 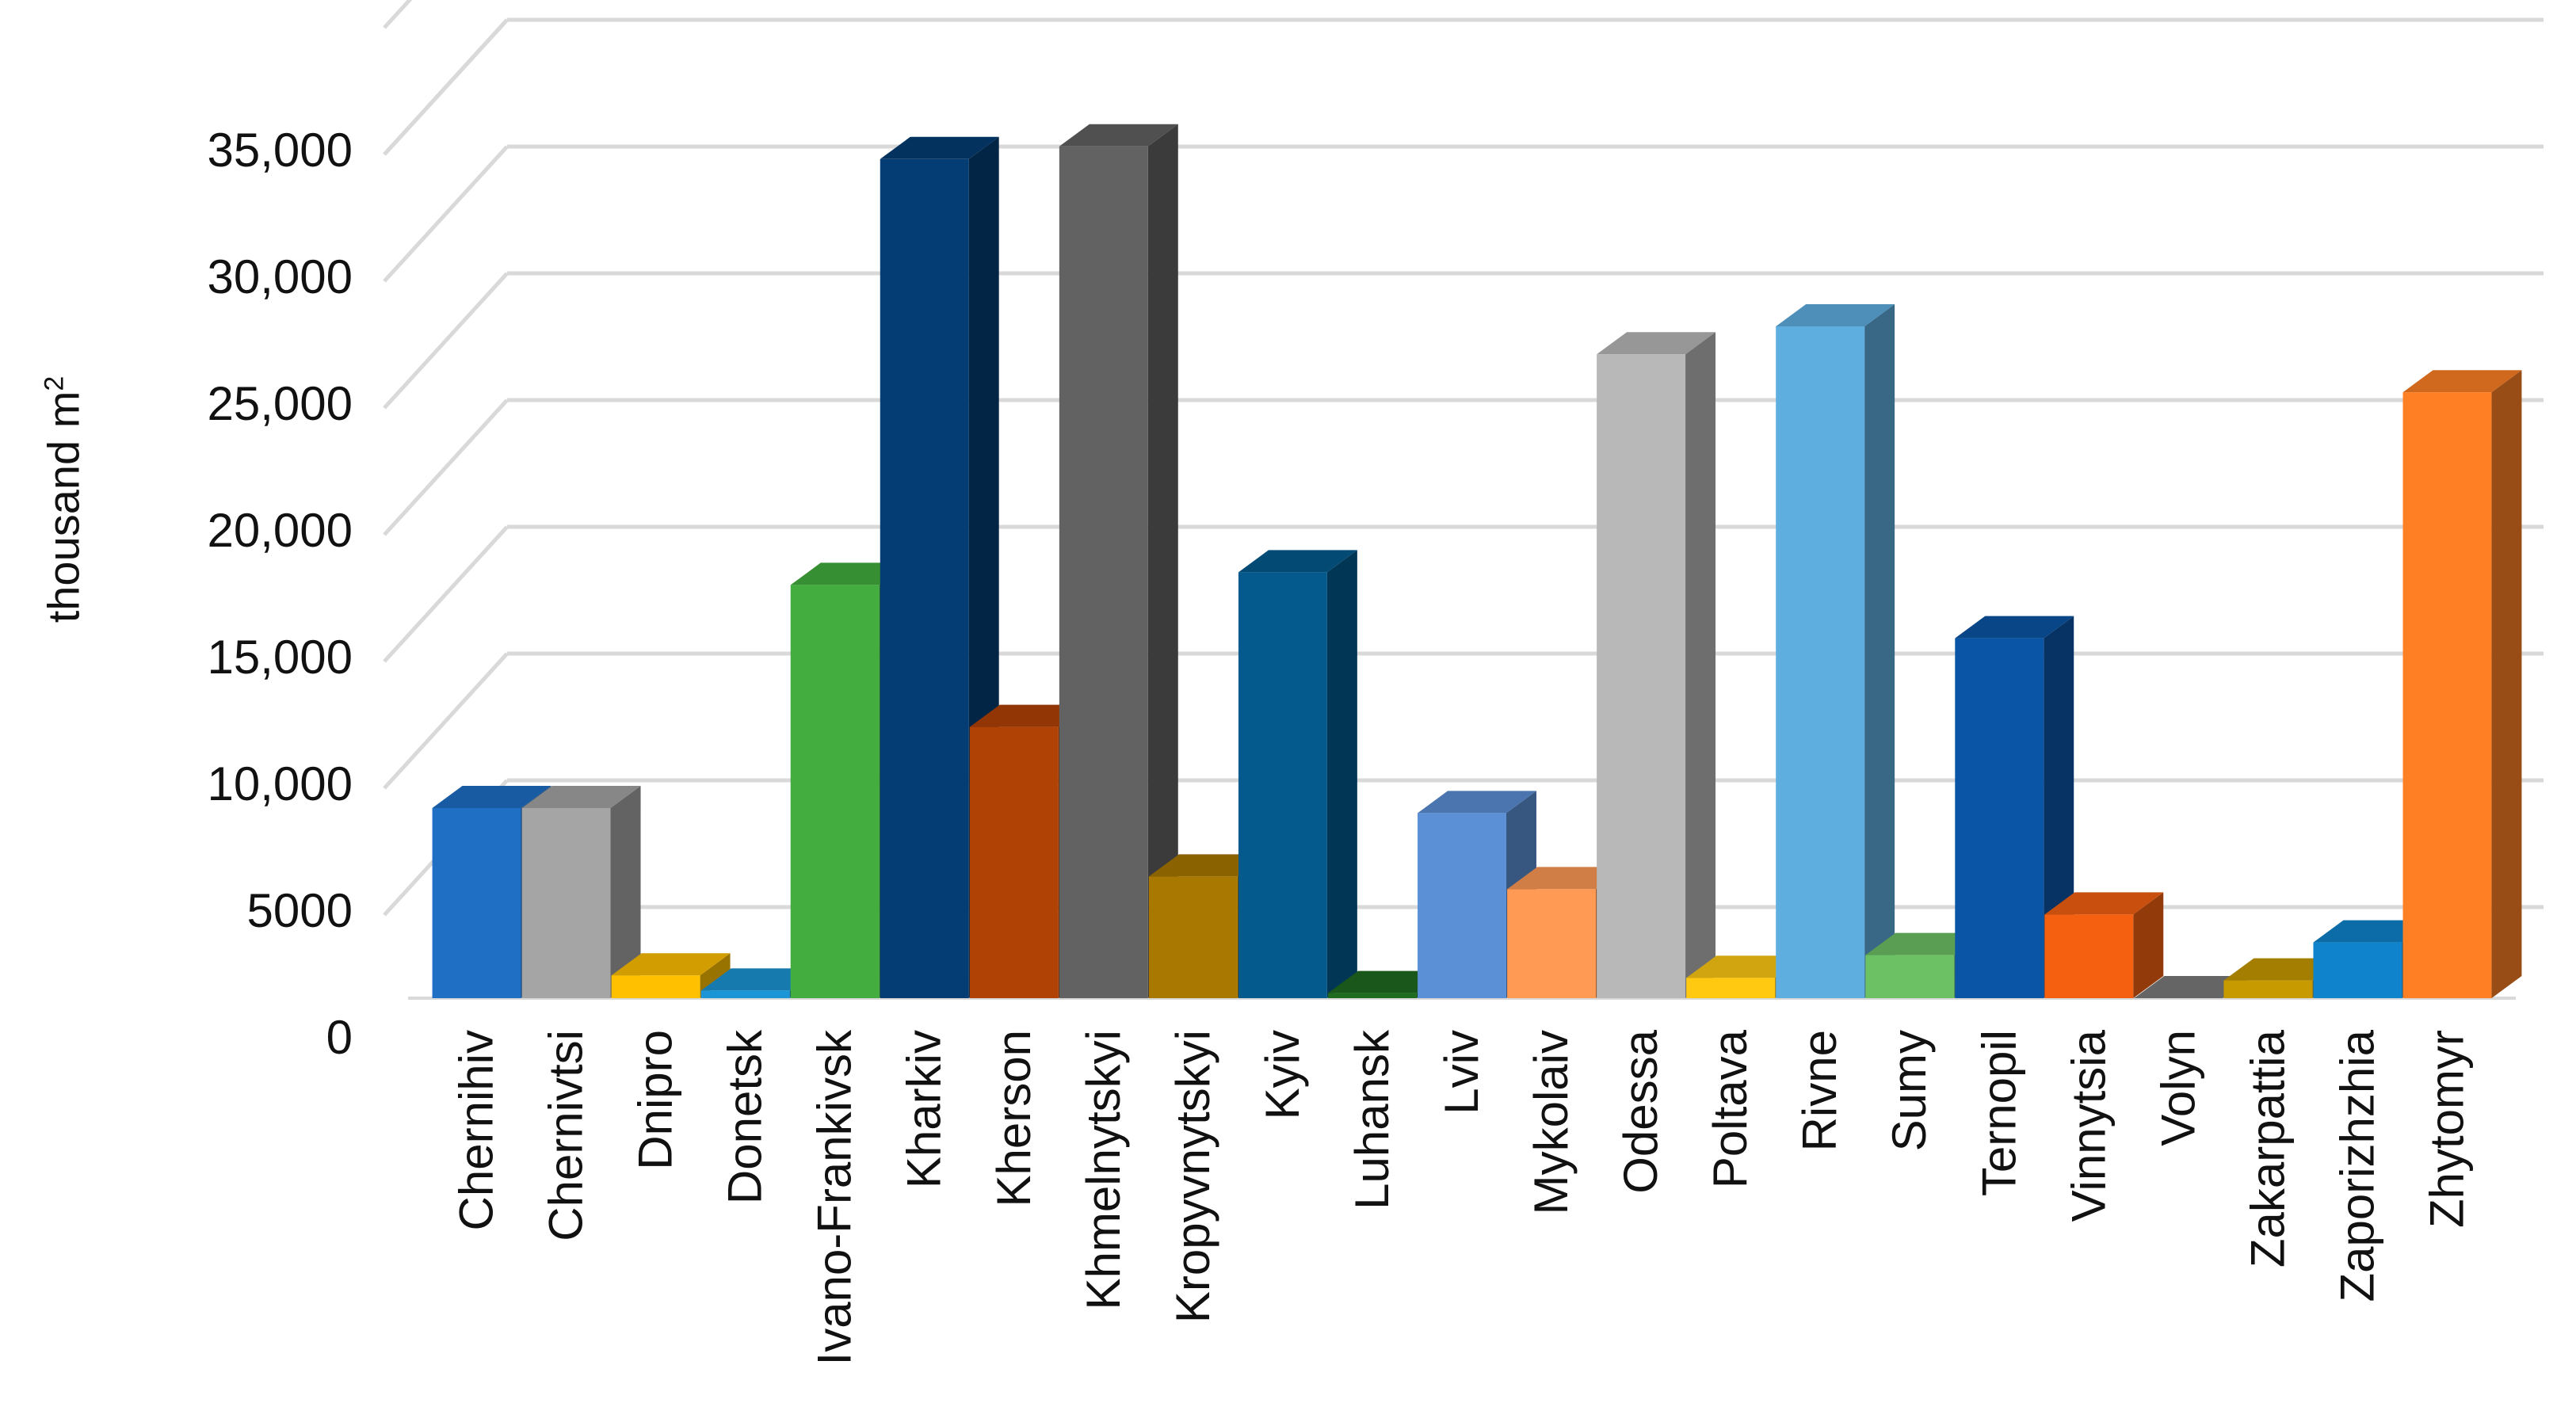 What do you see at coordinates (1013, 1118) in the screenshot?
I see `x-tick-label: Kherson` at bounding box center [1013, 1118].